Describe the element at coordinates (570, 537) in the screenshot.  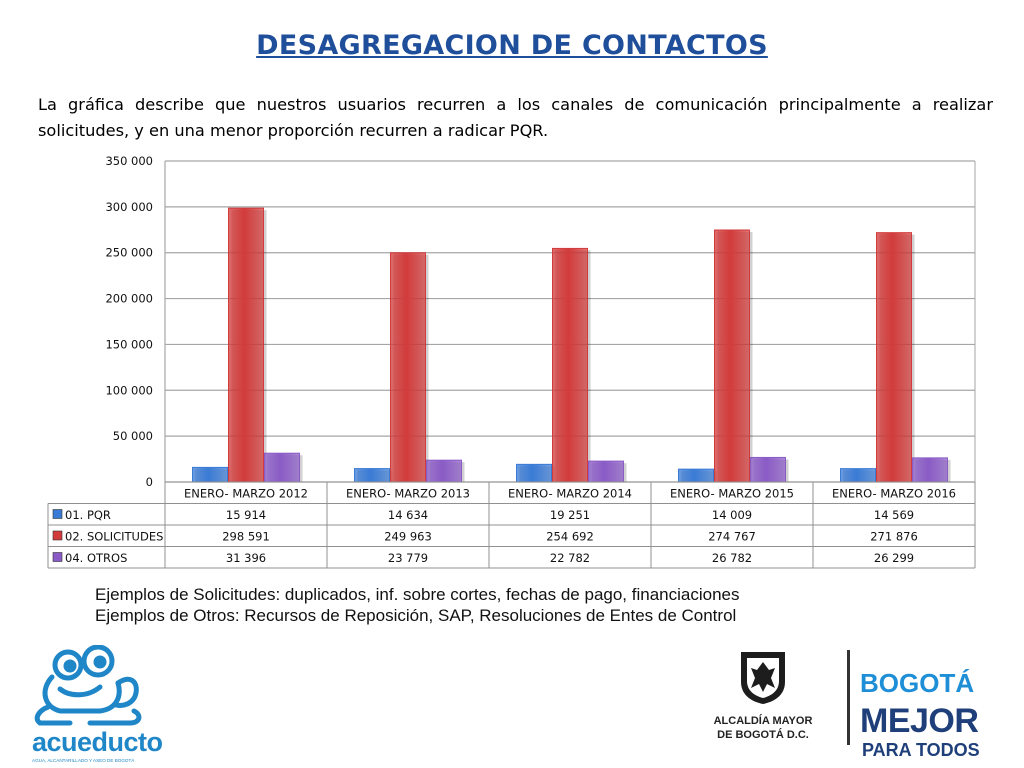
I see `data-label: 254 692` at that location.